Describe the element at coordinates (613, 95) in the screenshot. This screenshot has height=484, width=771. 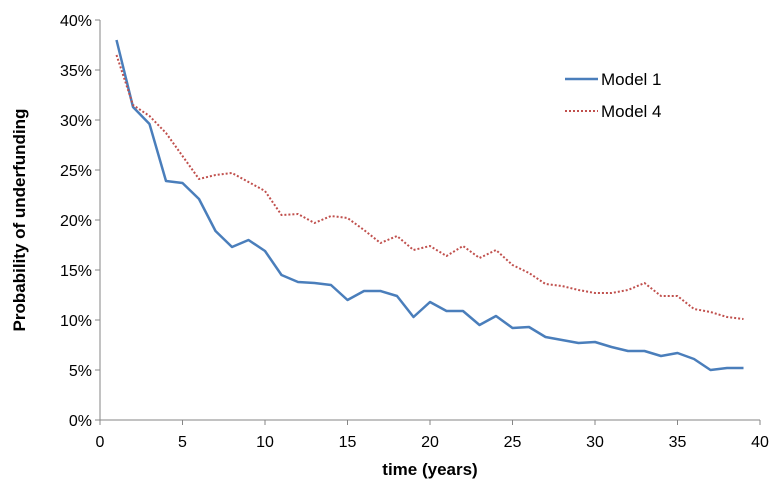
I see `legend: Model 1 Model 4` at that location.